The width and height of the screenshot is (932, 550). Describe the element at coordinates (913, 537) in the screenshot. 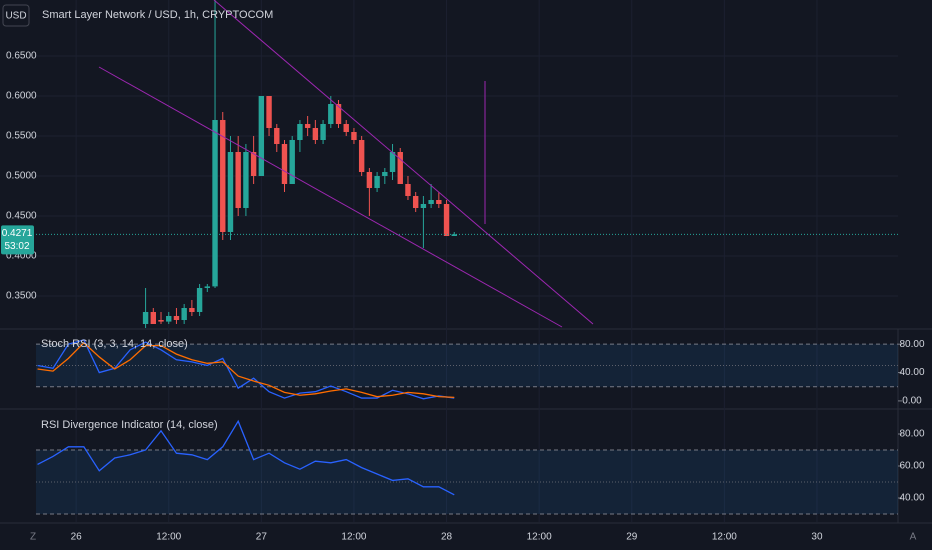

I see `corner-button: A` at that location.